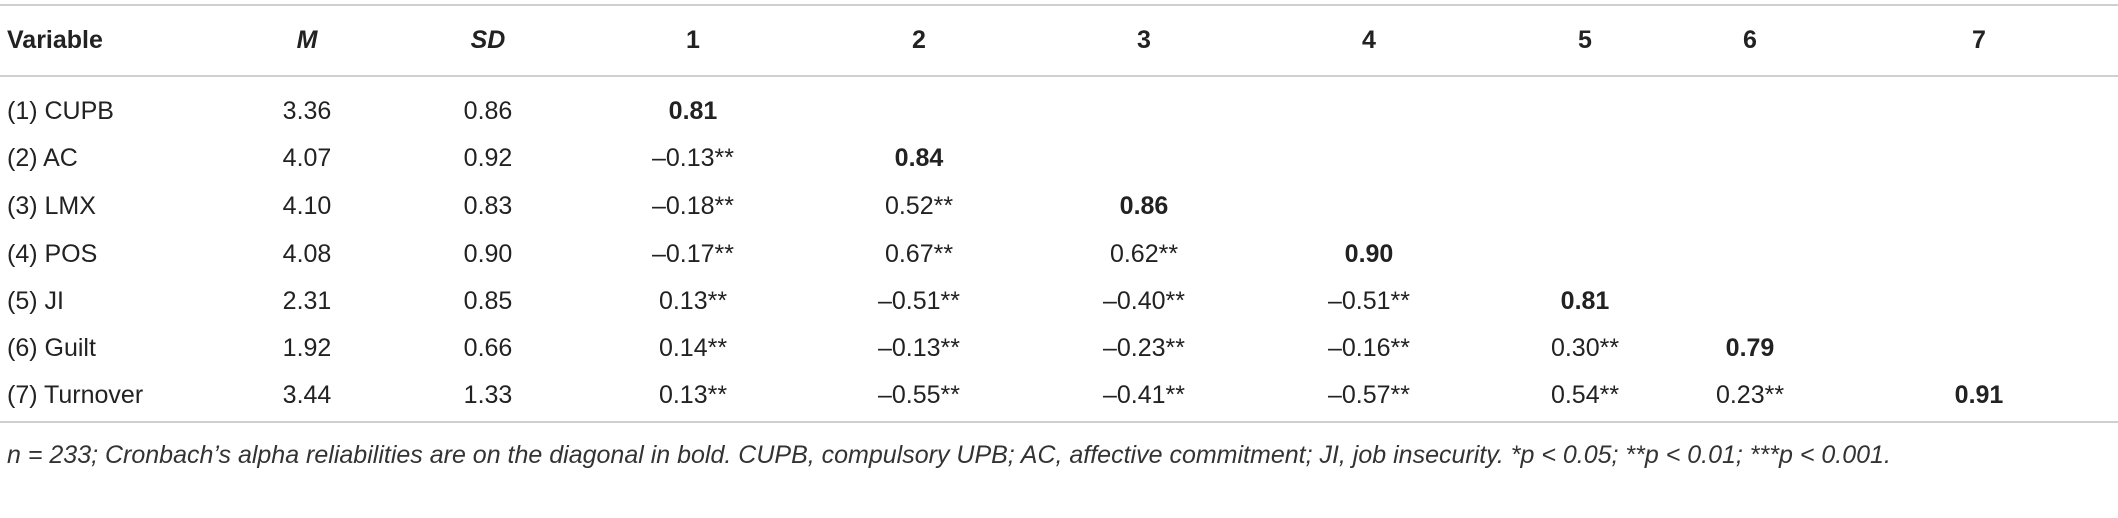 The image size is (2118, 518). I want to click on row-label: (7) Turnover, so click(75, 395).